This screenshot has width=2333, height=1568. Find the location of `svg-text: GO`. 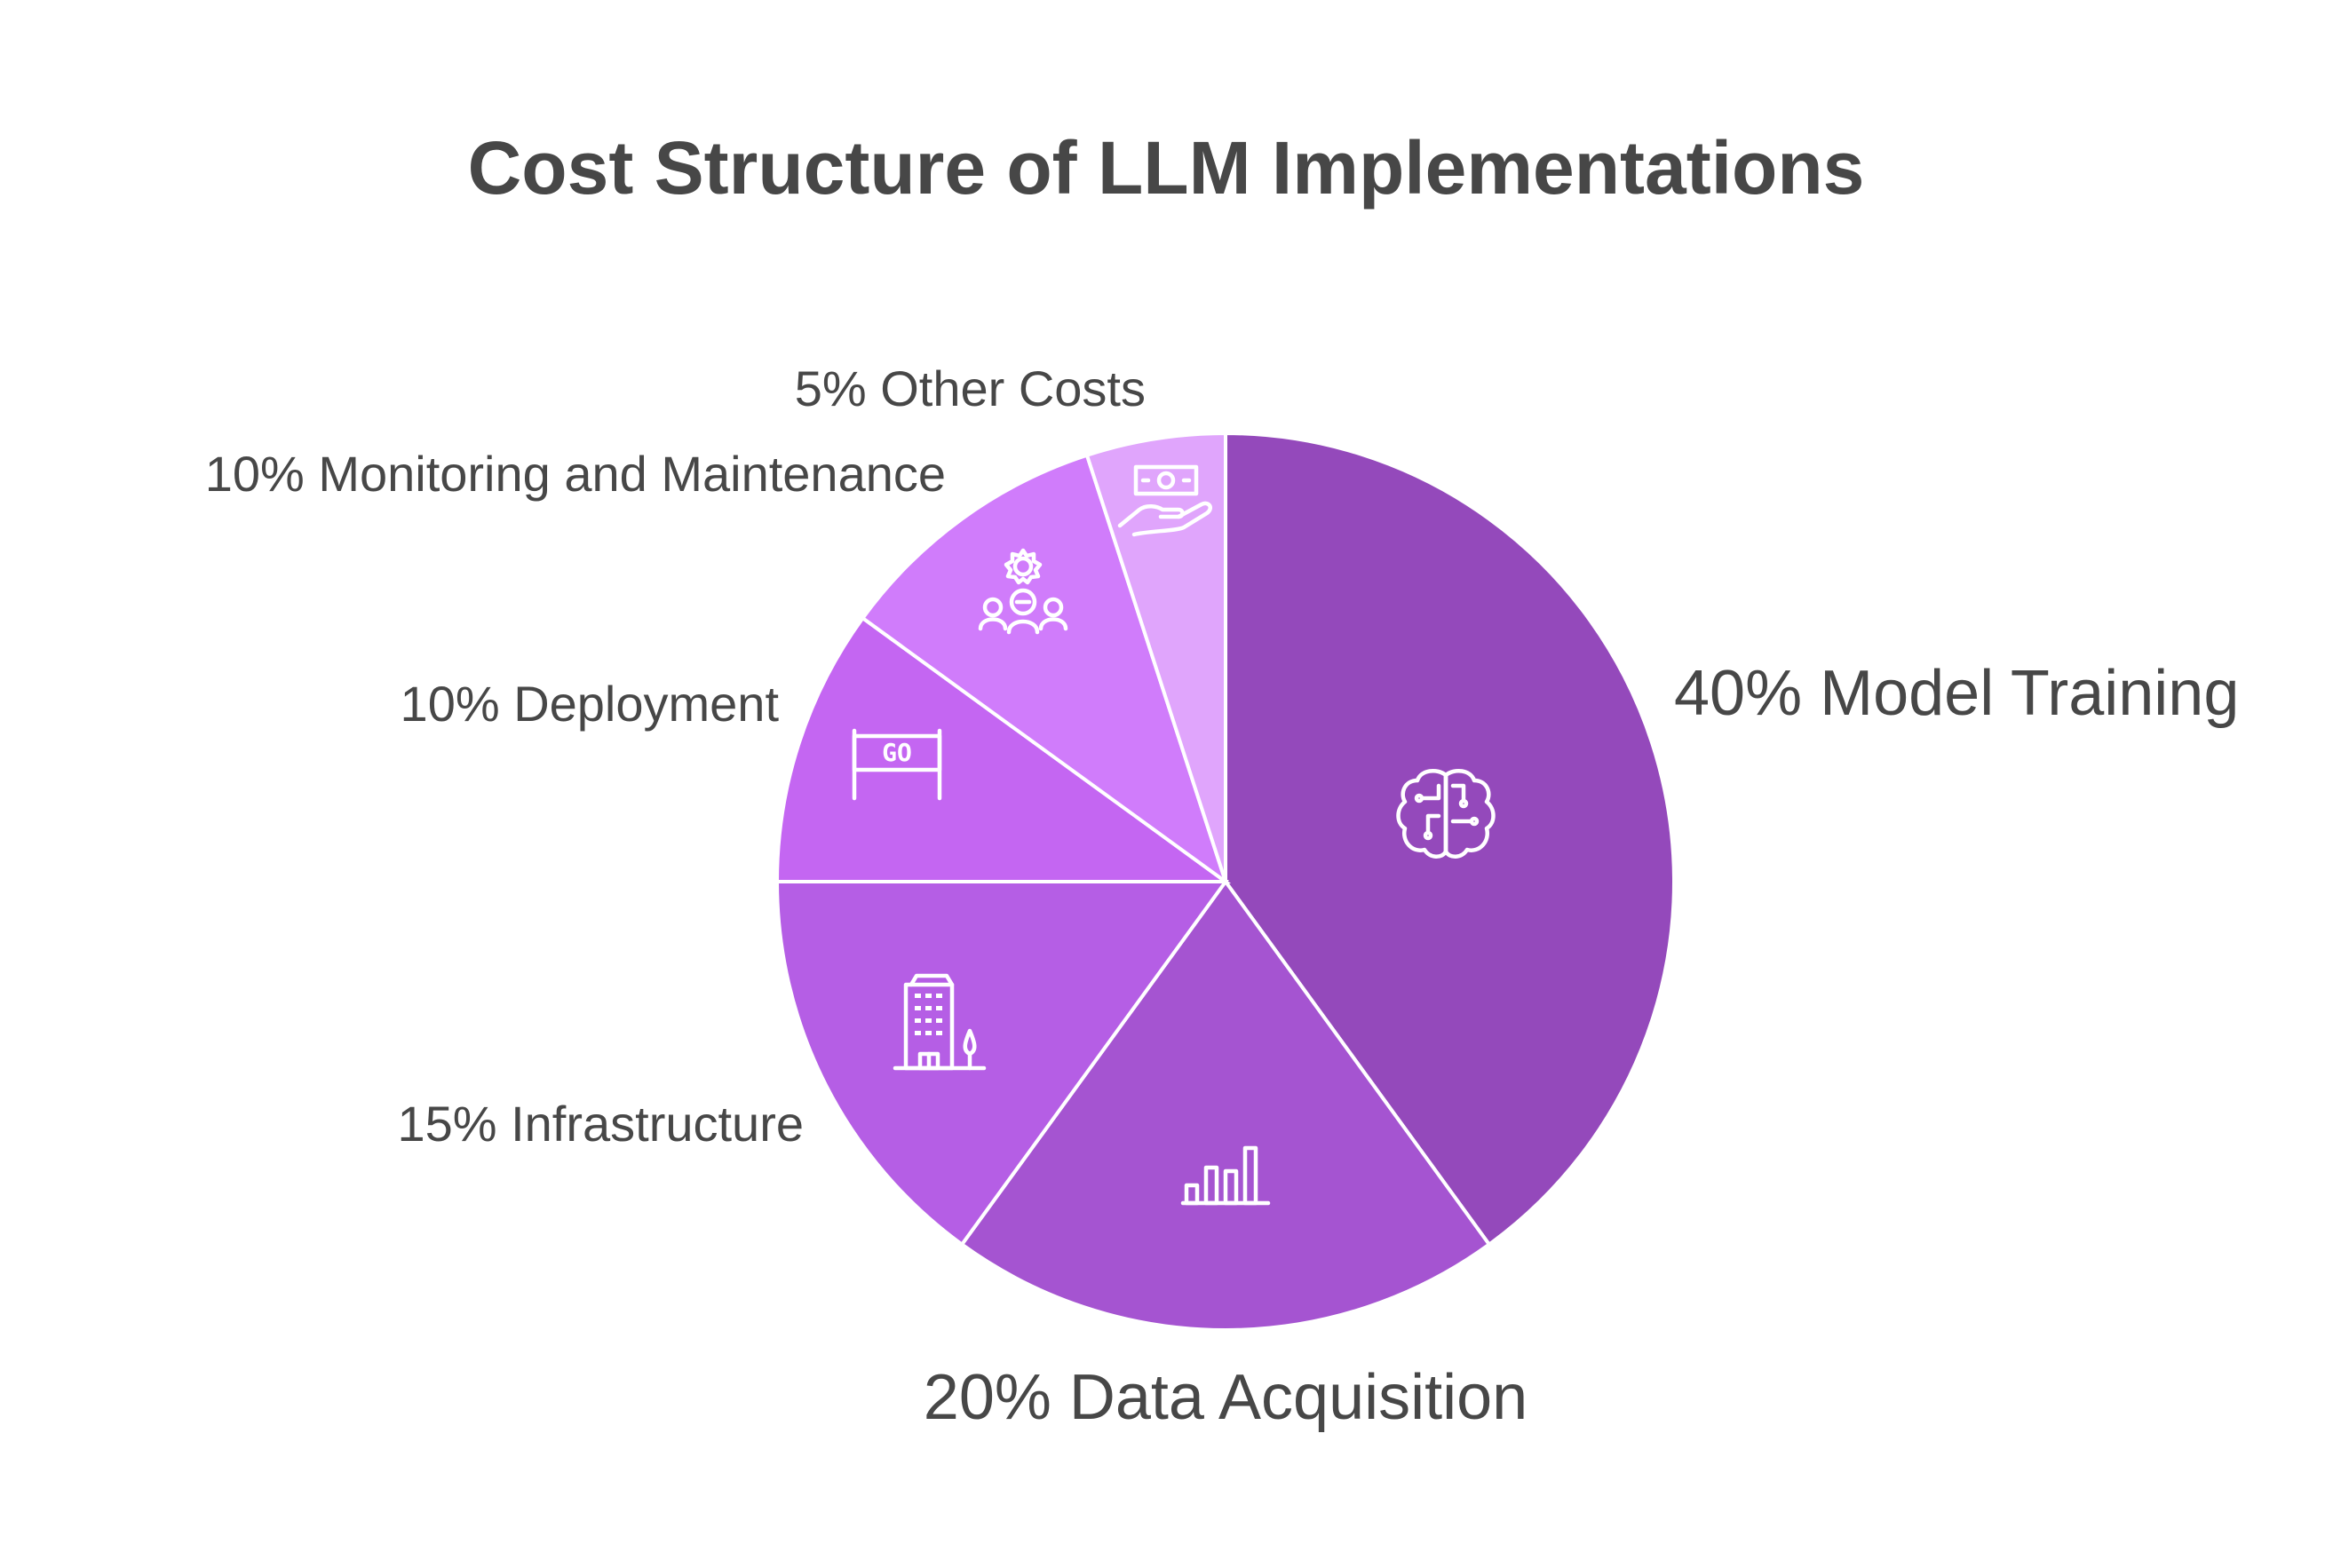

svg-text: GO is located at coordinates (897, 752).